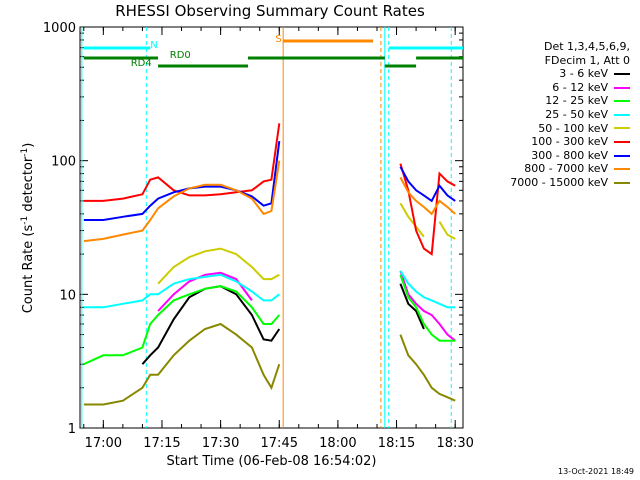 Image resolution: width=640 pixels, height=480 pixels. What do you see at coordinates (279, 443) in the screenshot?
I see `x-tick-label: 17:45` at bounding box center [279, 443].